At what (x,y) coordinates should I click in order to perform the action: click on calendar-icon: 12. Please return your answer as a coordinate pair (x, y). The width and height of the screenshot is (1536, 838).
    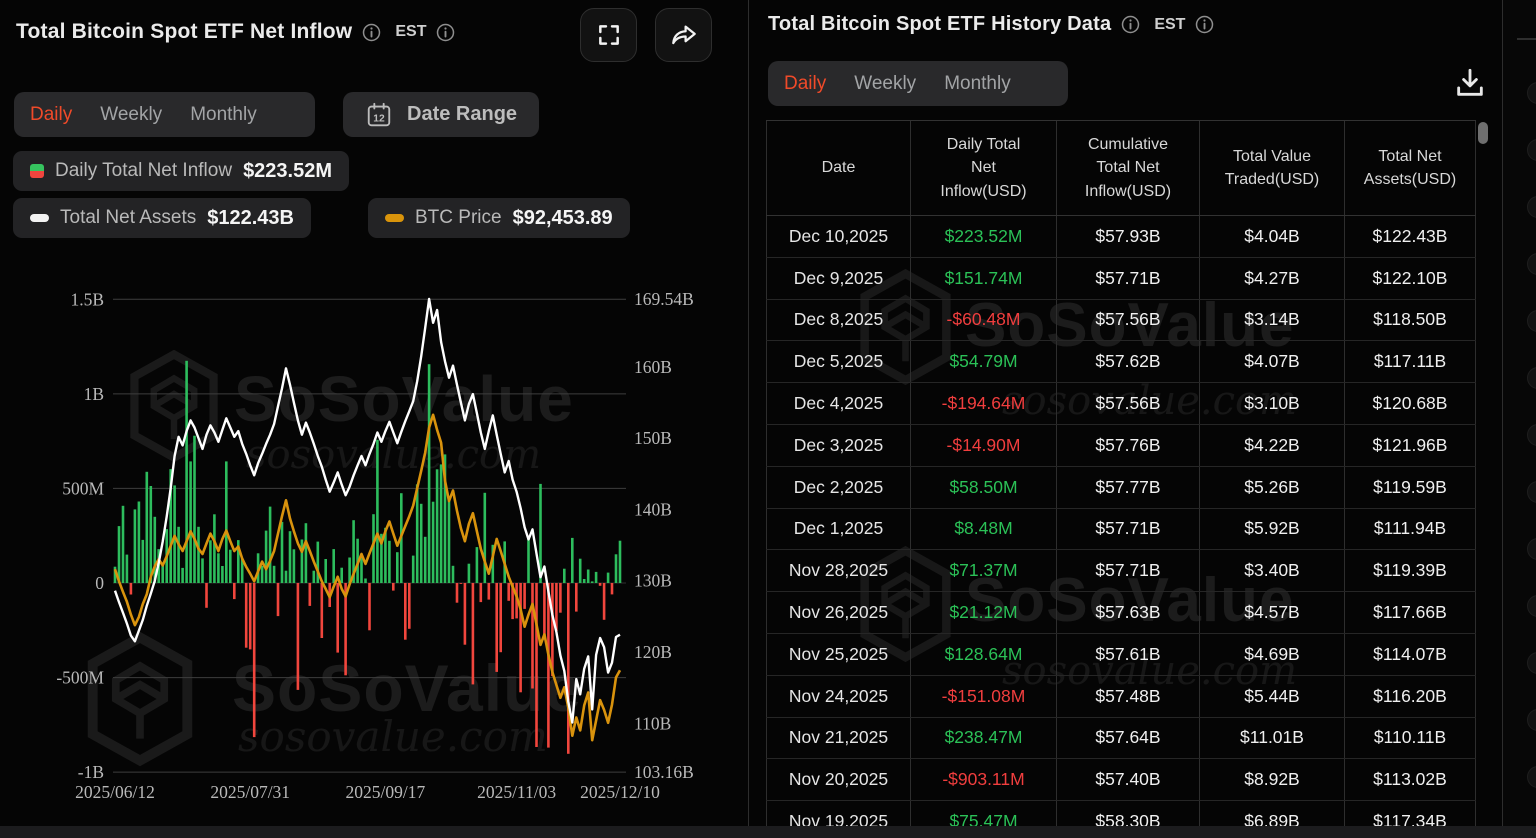
    Looking at the image, I should click on (379, 114).